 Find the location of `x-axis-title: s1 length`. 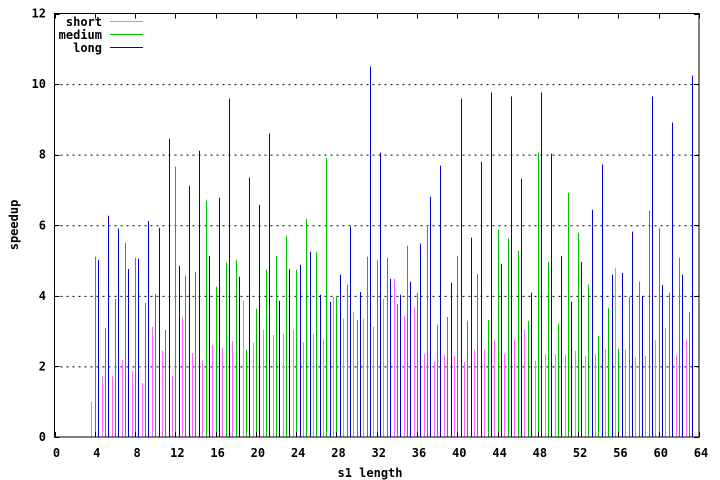

x-axis-title: s1 length is located at coordinates (369, 473).